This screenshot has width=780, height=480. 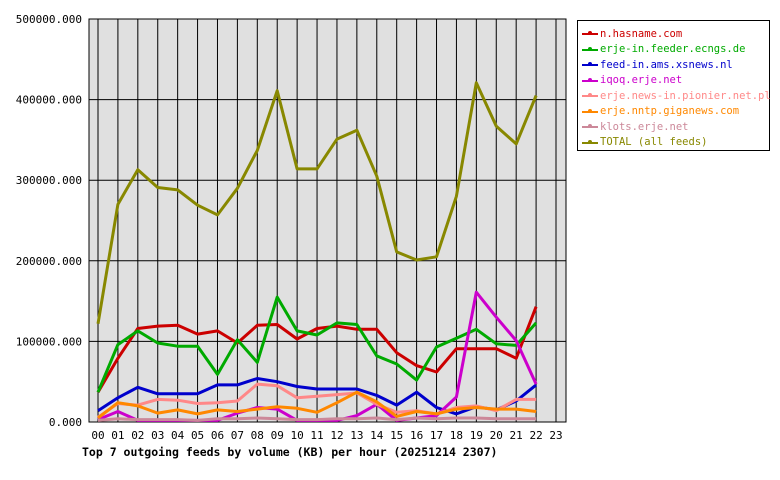 What do you see at coordinates (257, 435) in the screenshot?
I see `x-tick-label: 08` at bounding box center [257, 435].